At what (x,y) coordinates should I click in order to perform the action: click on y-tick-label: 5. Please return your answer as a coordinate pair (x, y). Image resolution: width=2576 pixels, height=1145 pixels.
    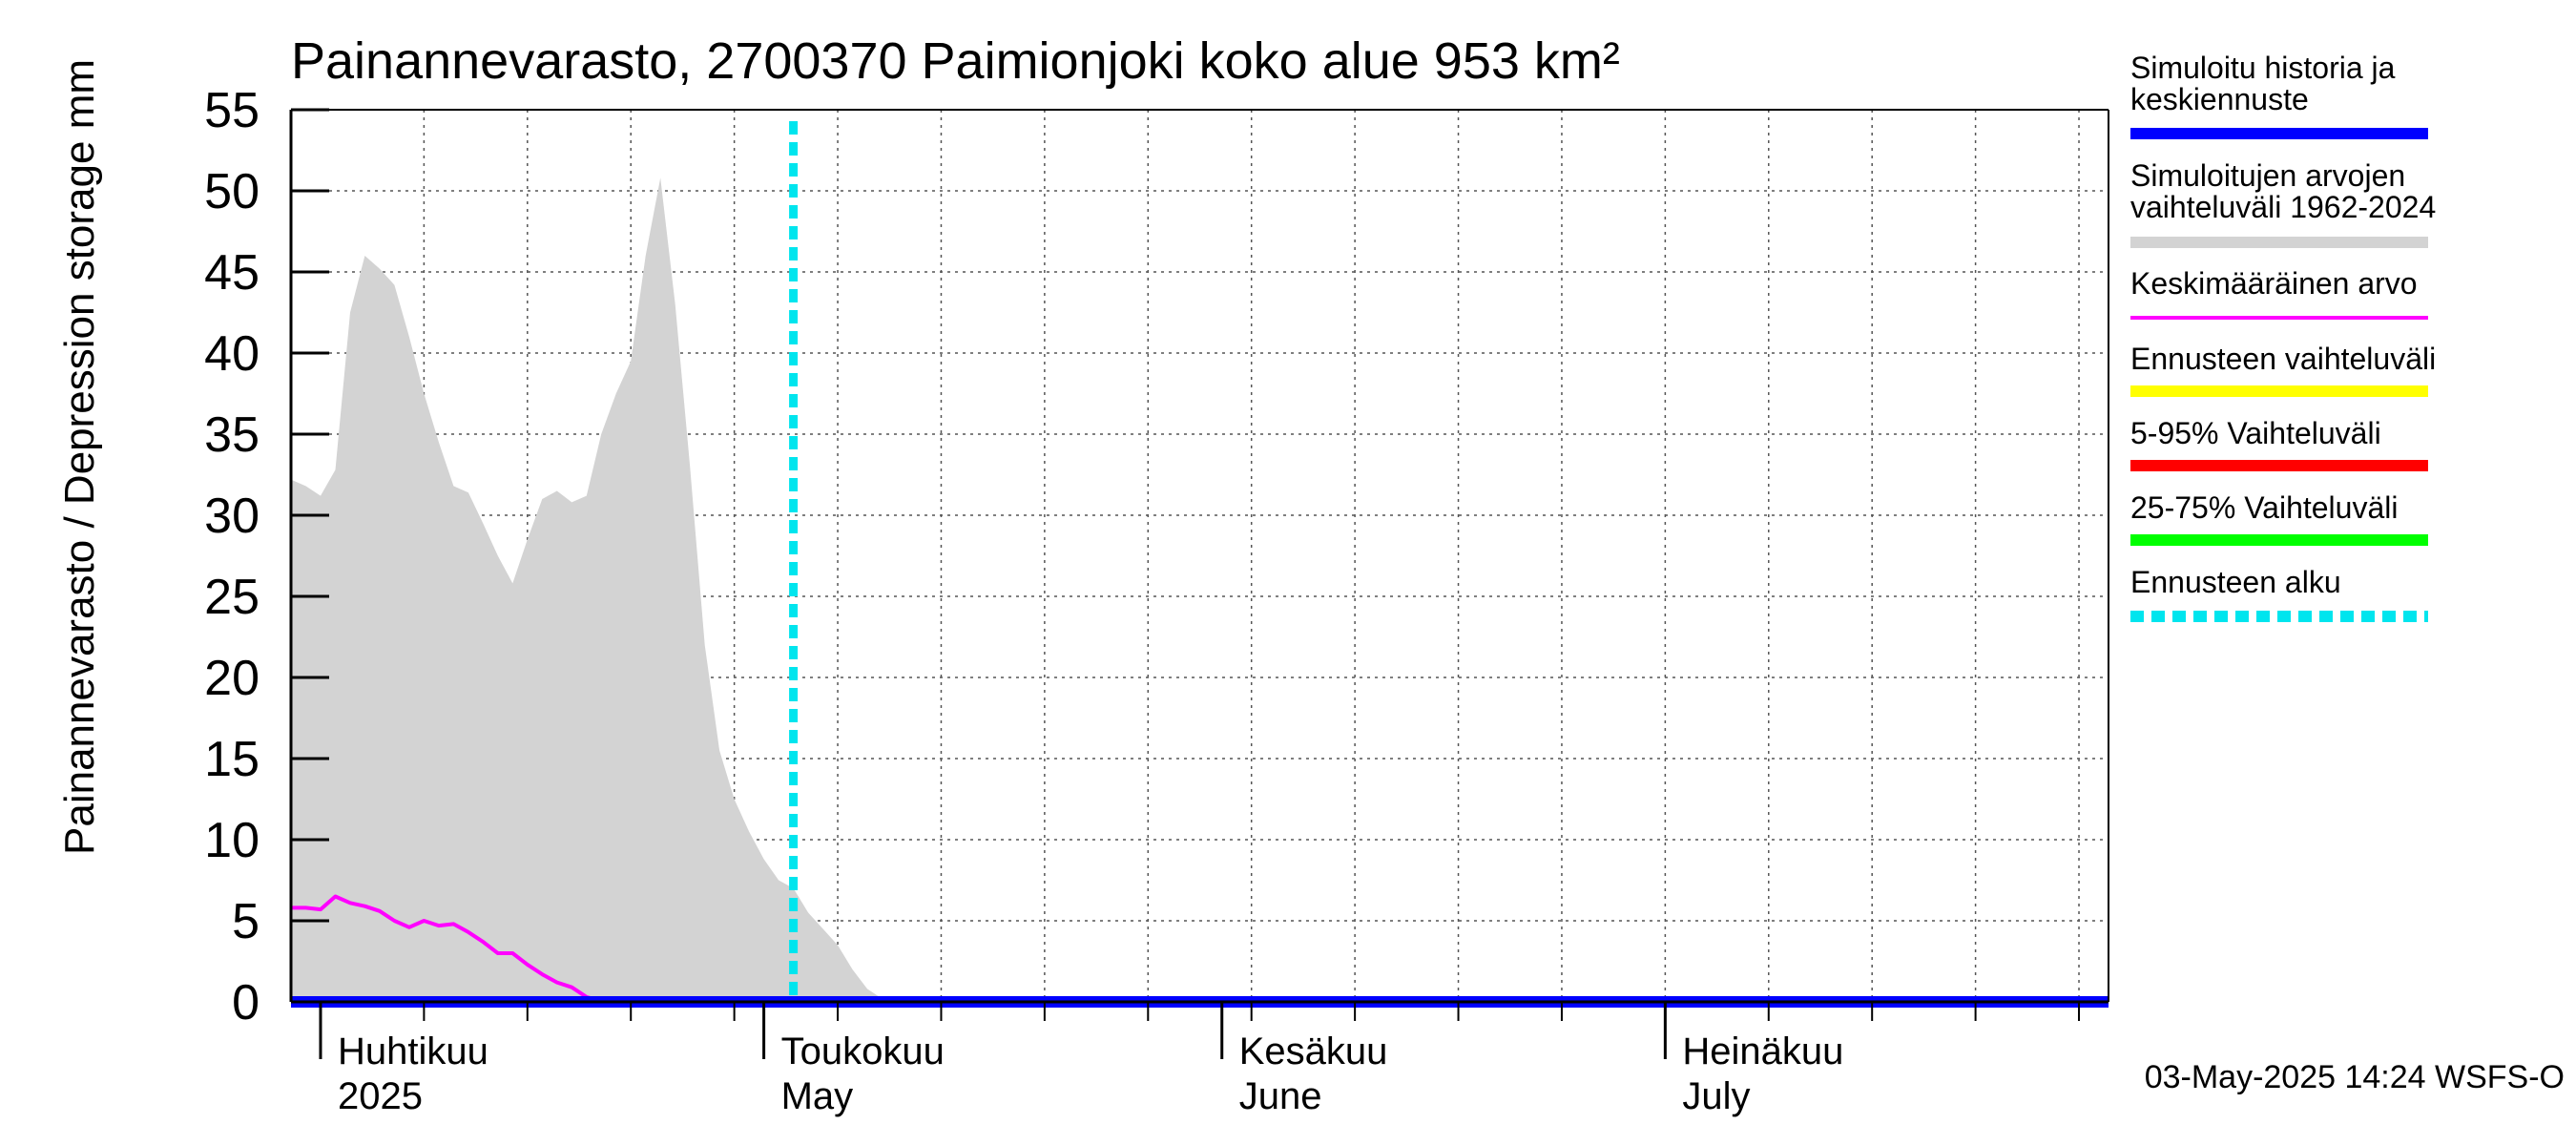
    Looking at the image, I should click on (246, 922).